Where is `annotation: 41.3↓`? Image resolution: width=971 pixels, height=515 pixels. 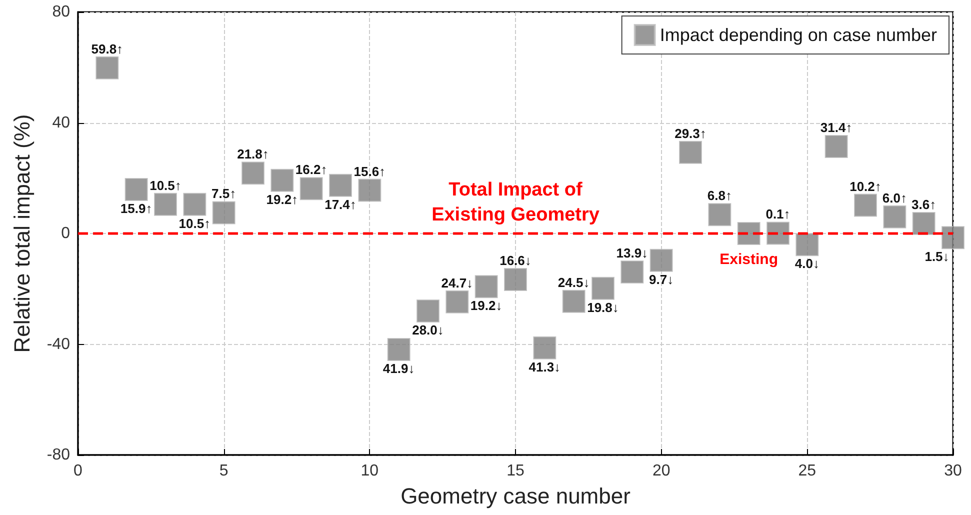
annotation: 41.3↓ is located at coordinates (544, 366).